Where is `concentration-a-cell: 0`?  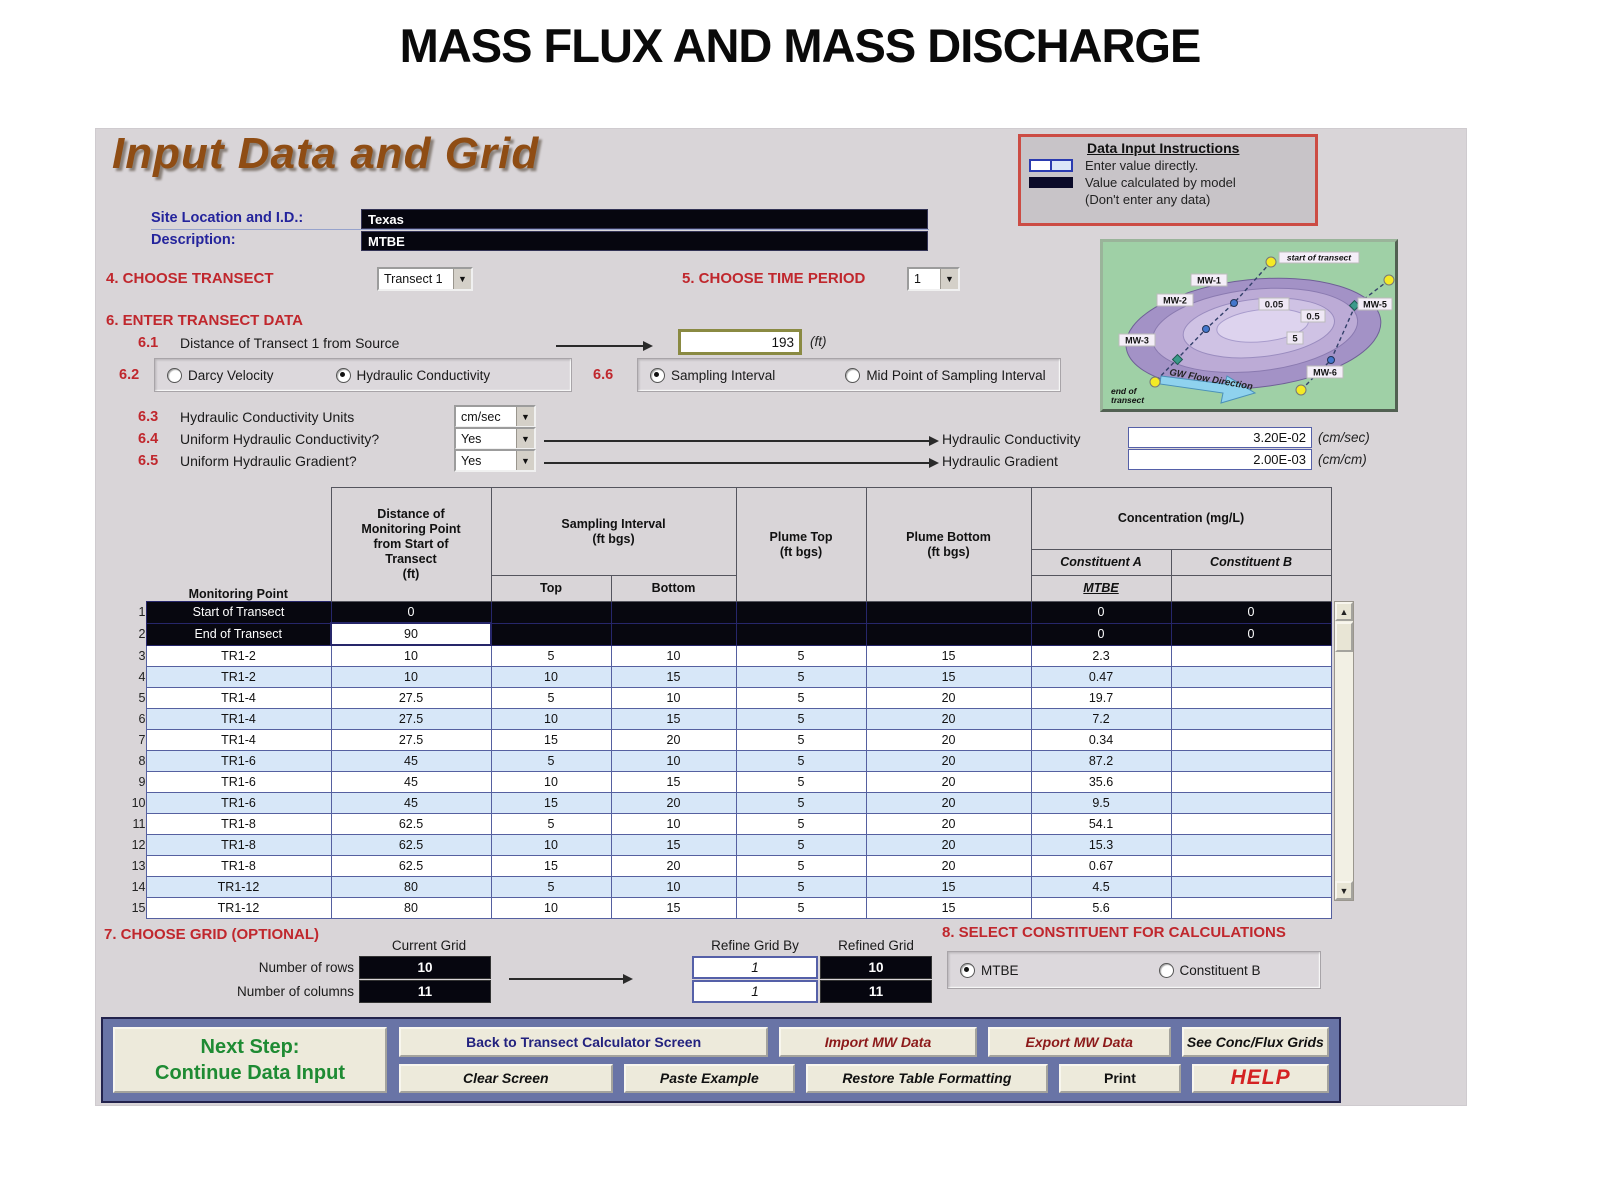
concentration-a-cell: 0 is located at coordinates (1101, 634).